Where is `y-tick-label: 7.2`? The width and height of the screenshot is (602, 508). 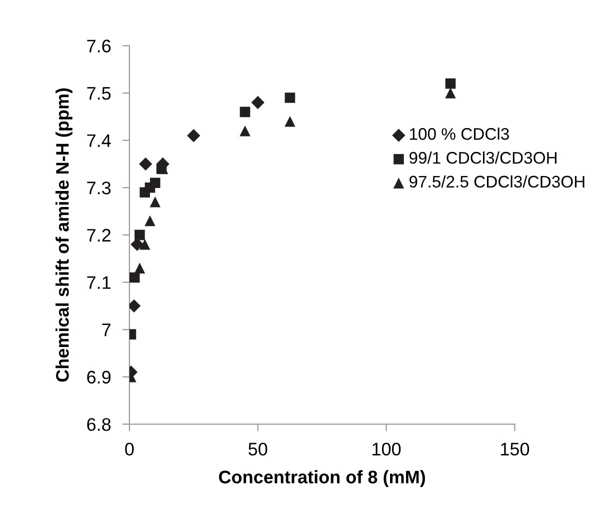 y-tick-label: 7.2 is located at coordinates (98, 235).